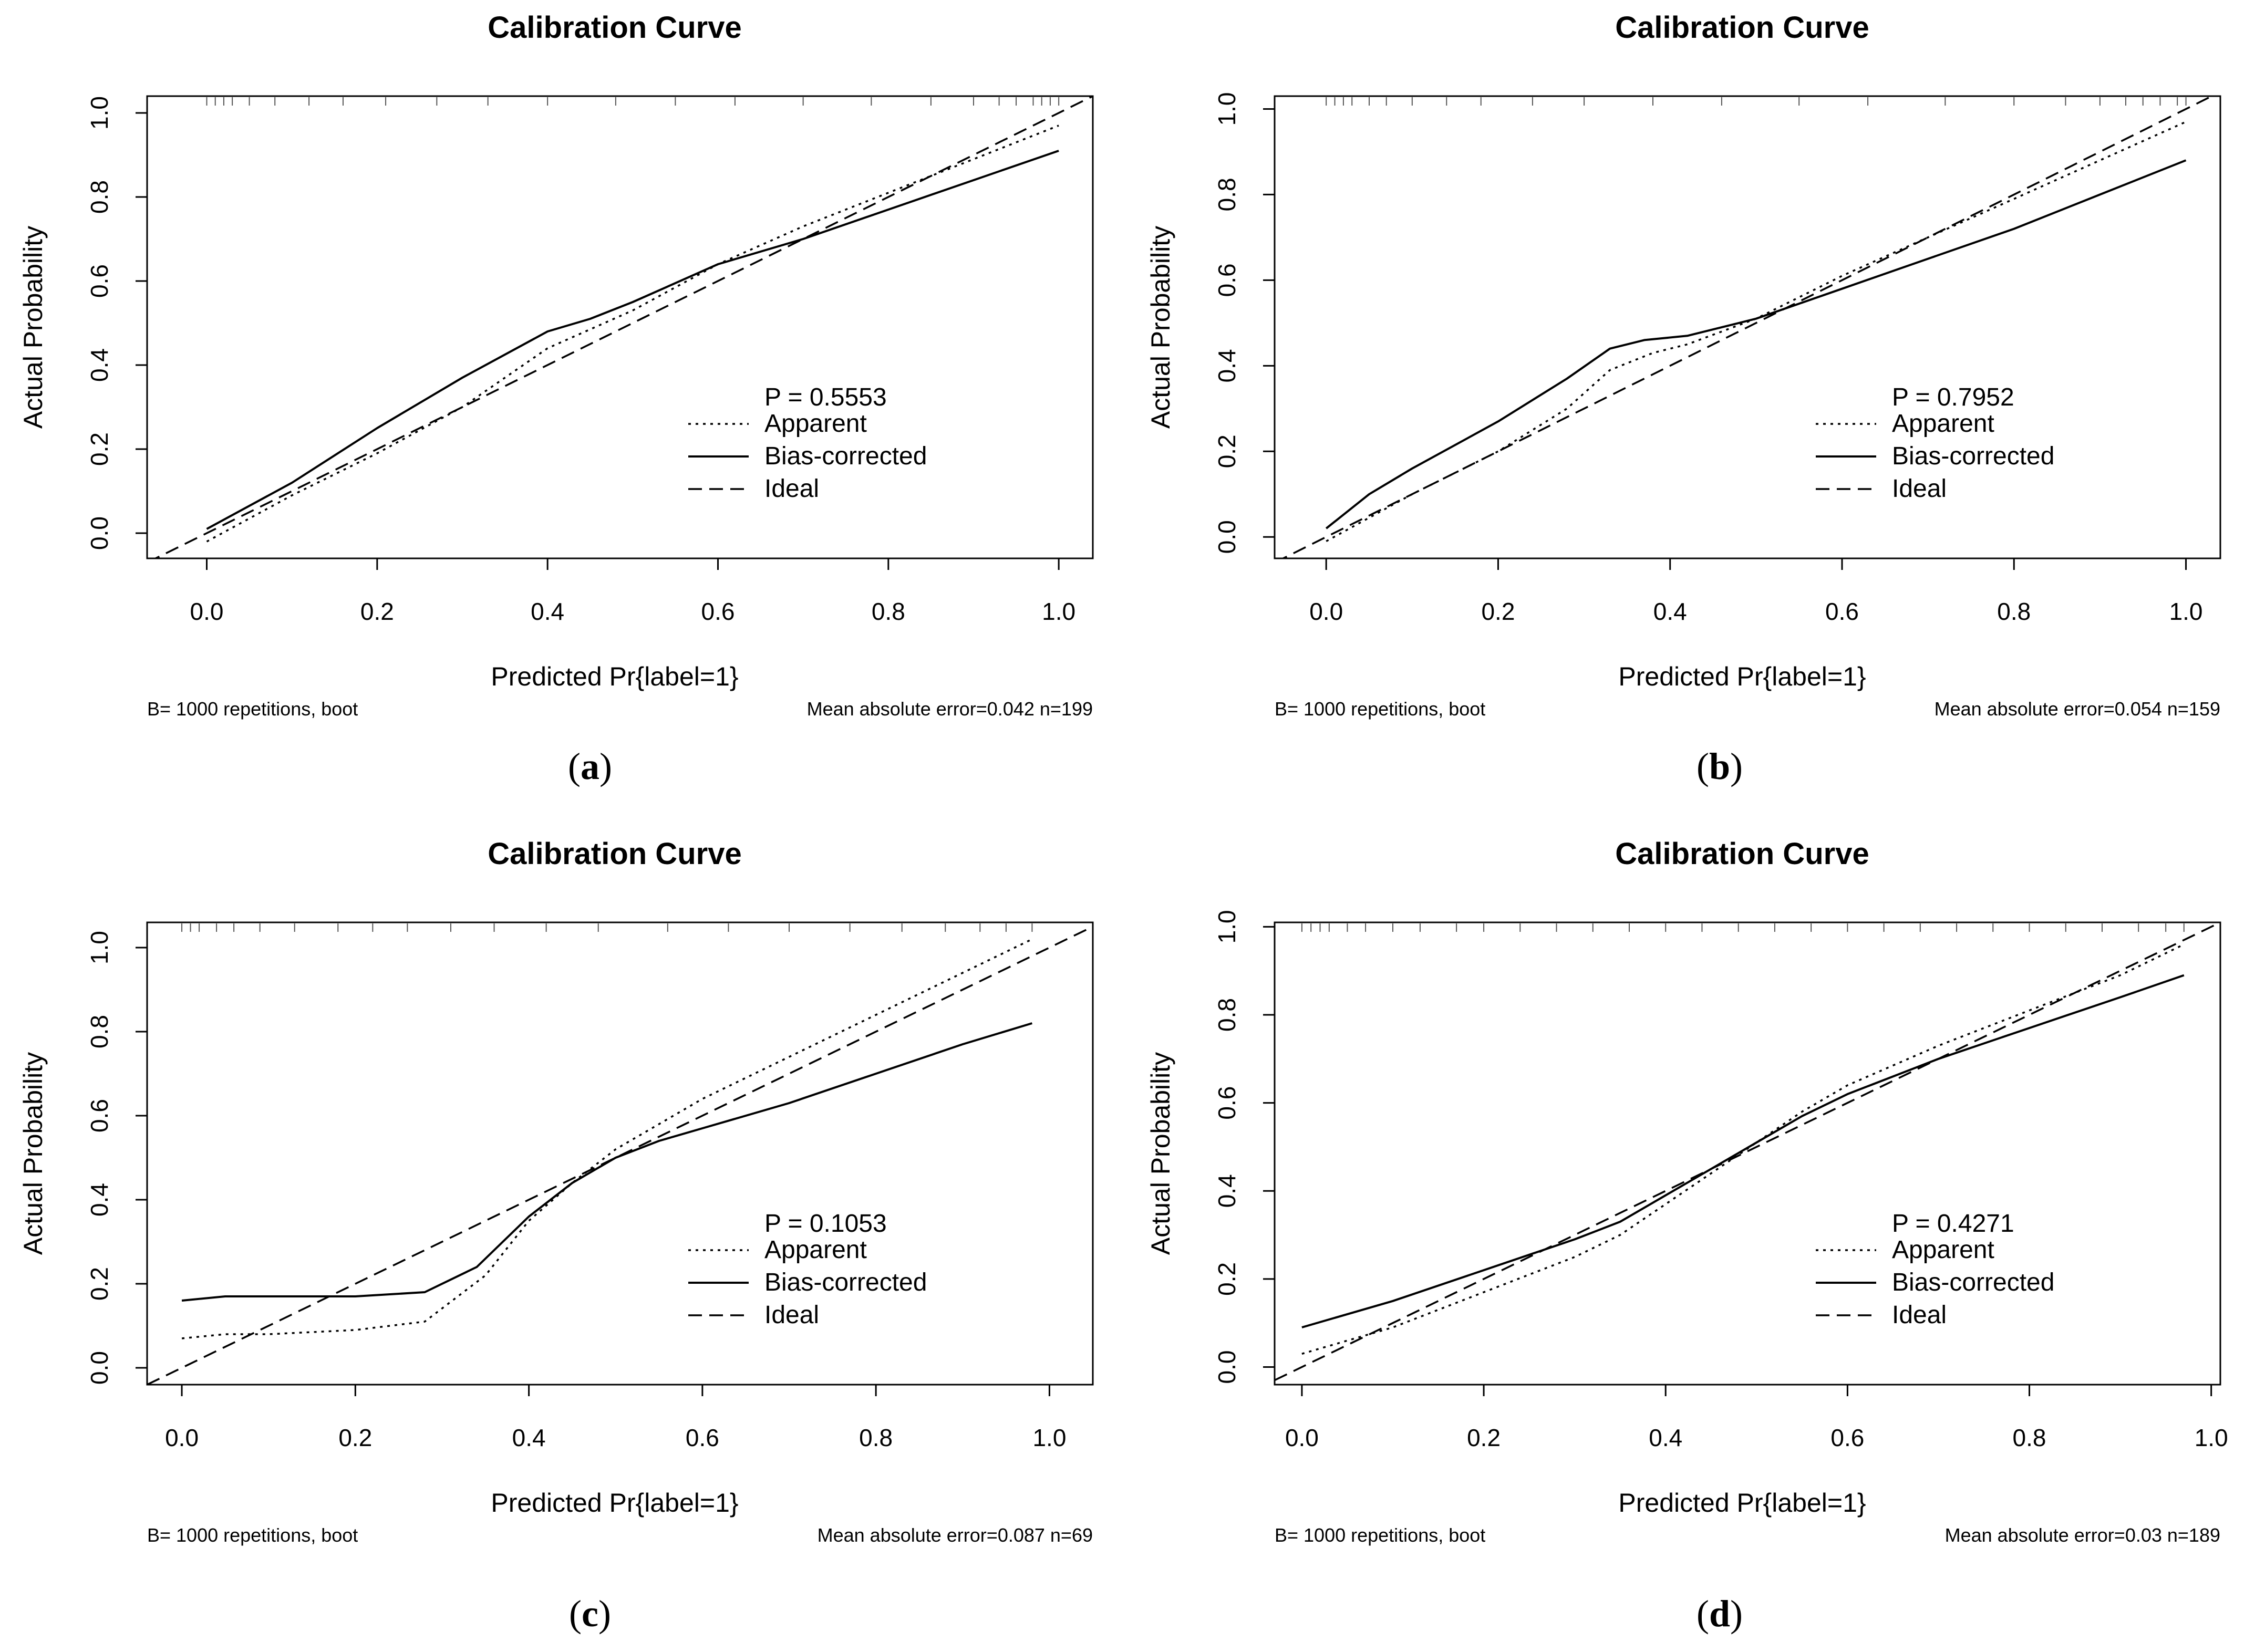  I want to click on panel-label-b: (b), so click(1720, 766).